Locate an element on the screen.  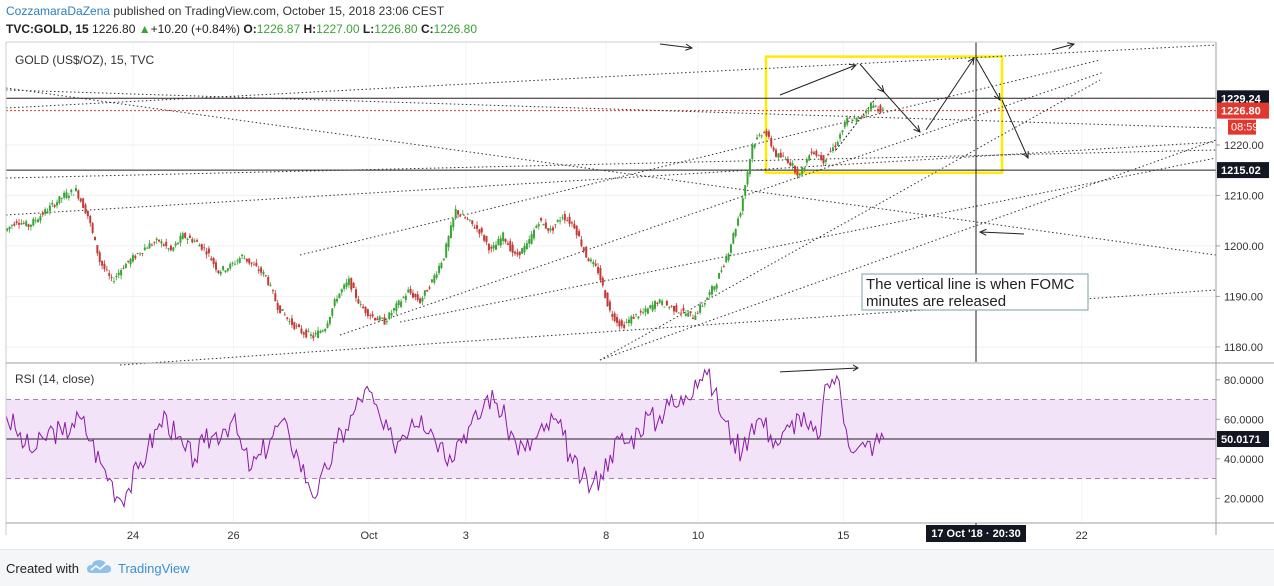
tradingview-brand-link: TradingView is located at coordinates (154, 568).